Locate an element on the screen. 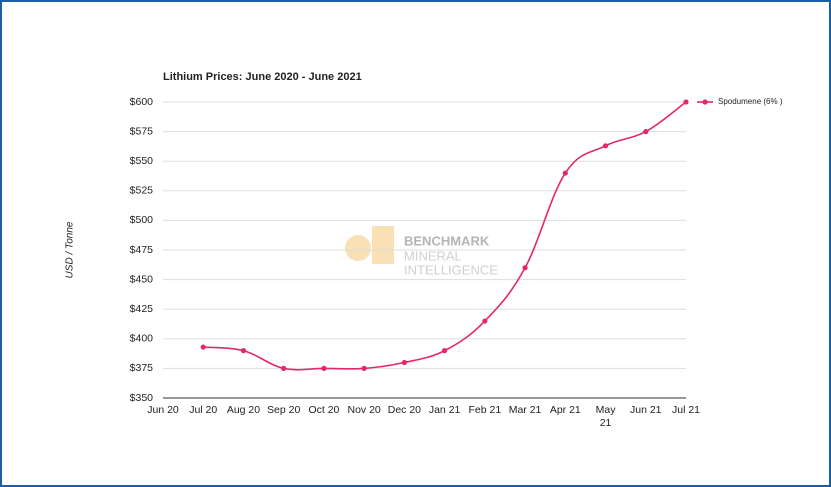 The image size is (831, 487). x-tick-label: Dec 20 is located at coordinates (404, 410).